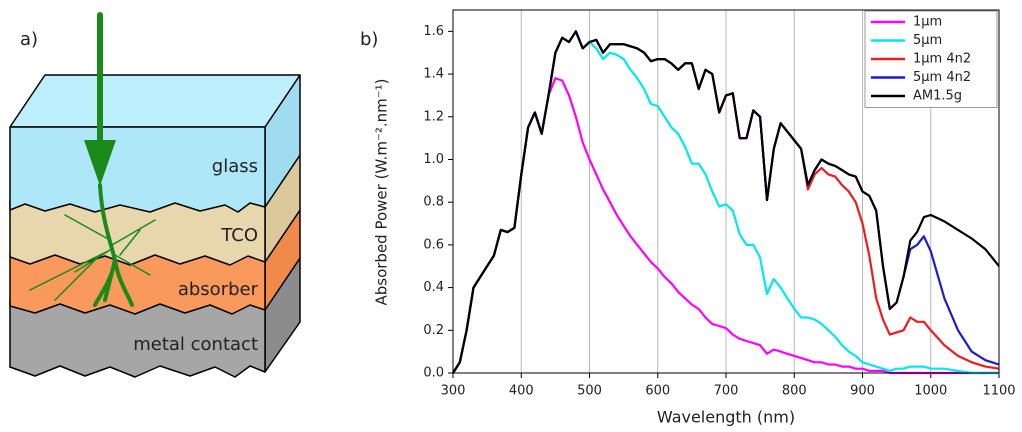  I want to click on y-tick-label: 0.6, so click(433, 244).